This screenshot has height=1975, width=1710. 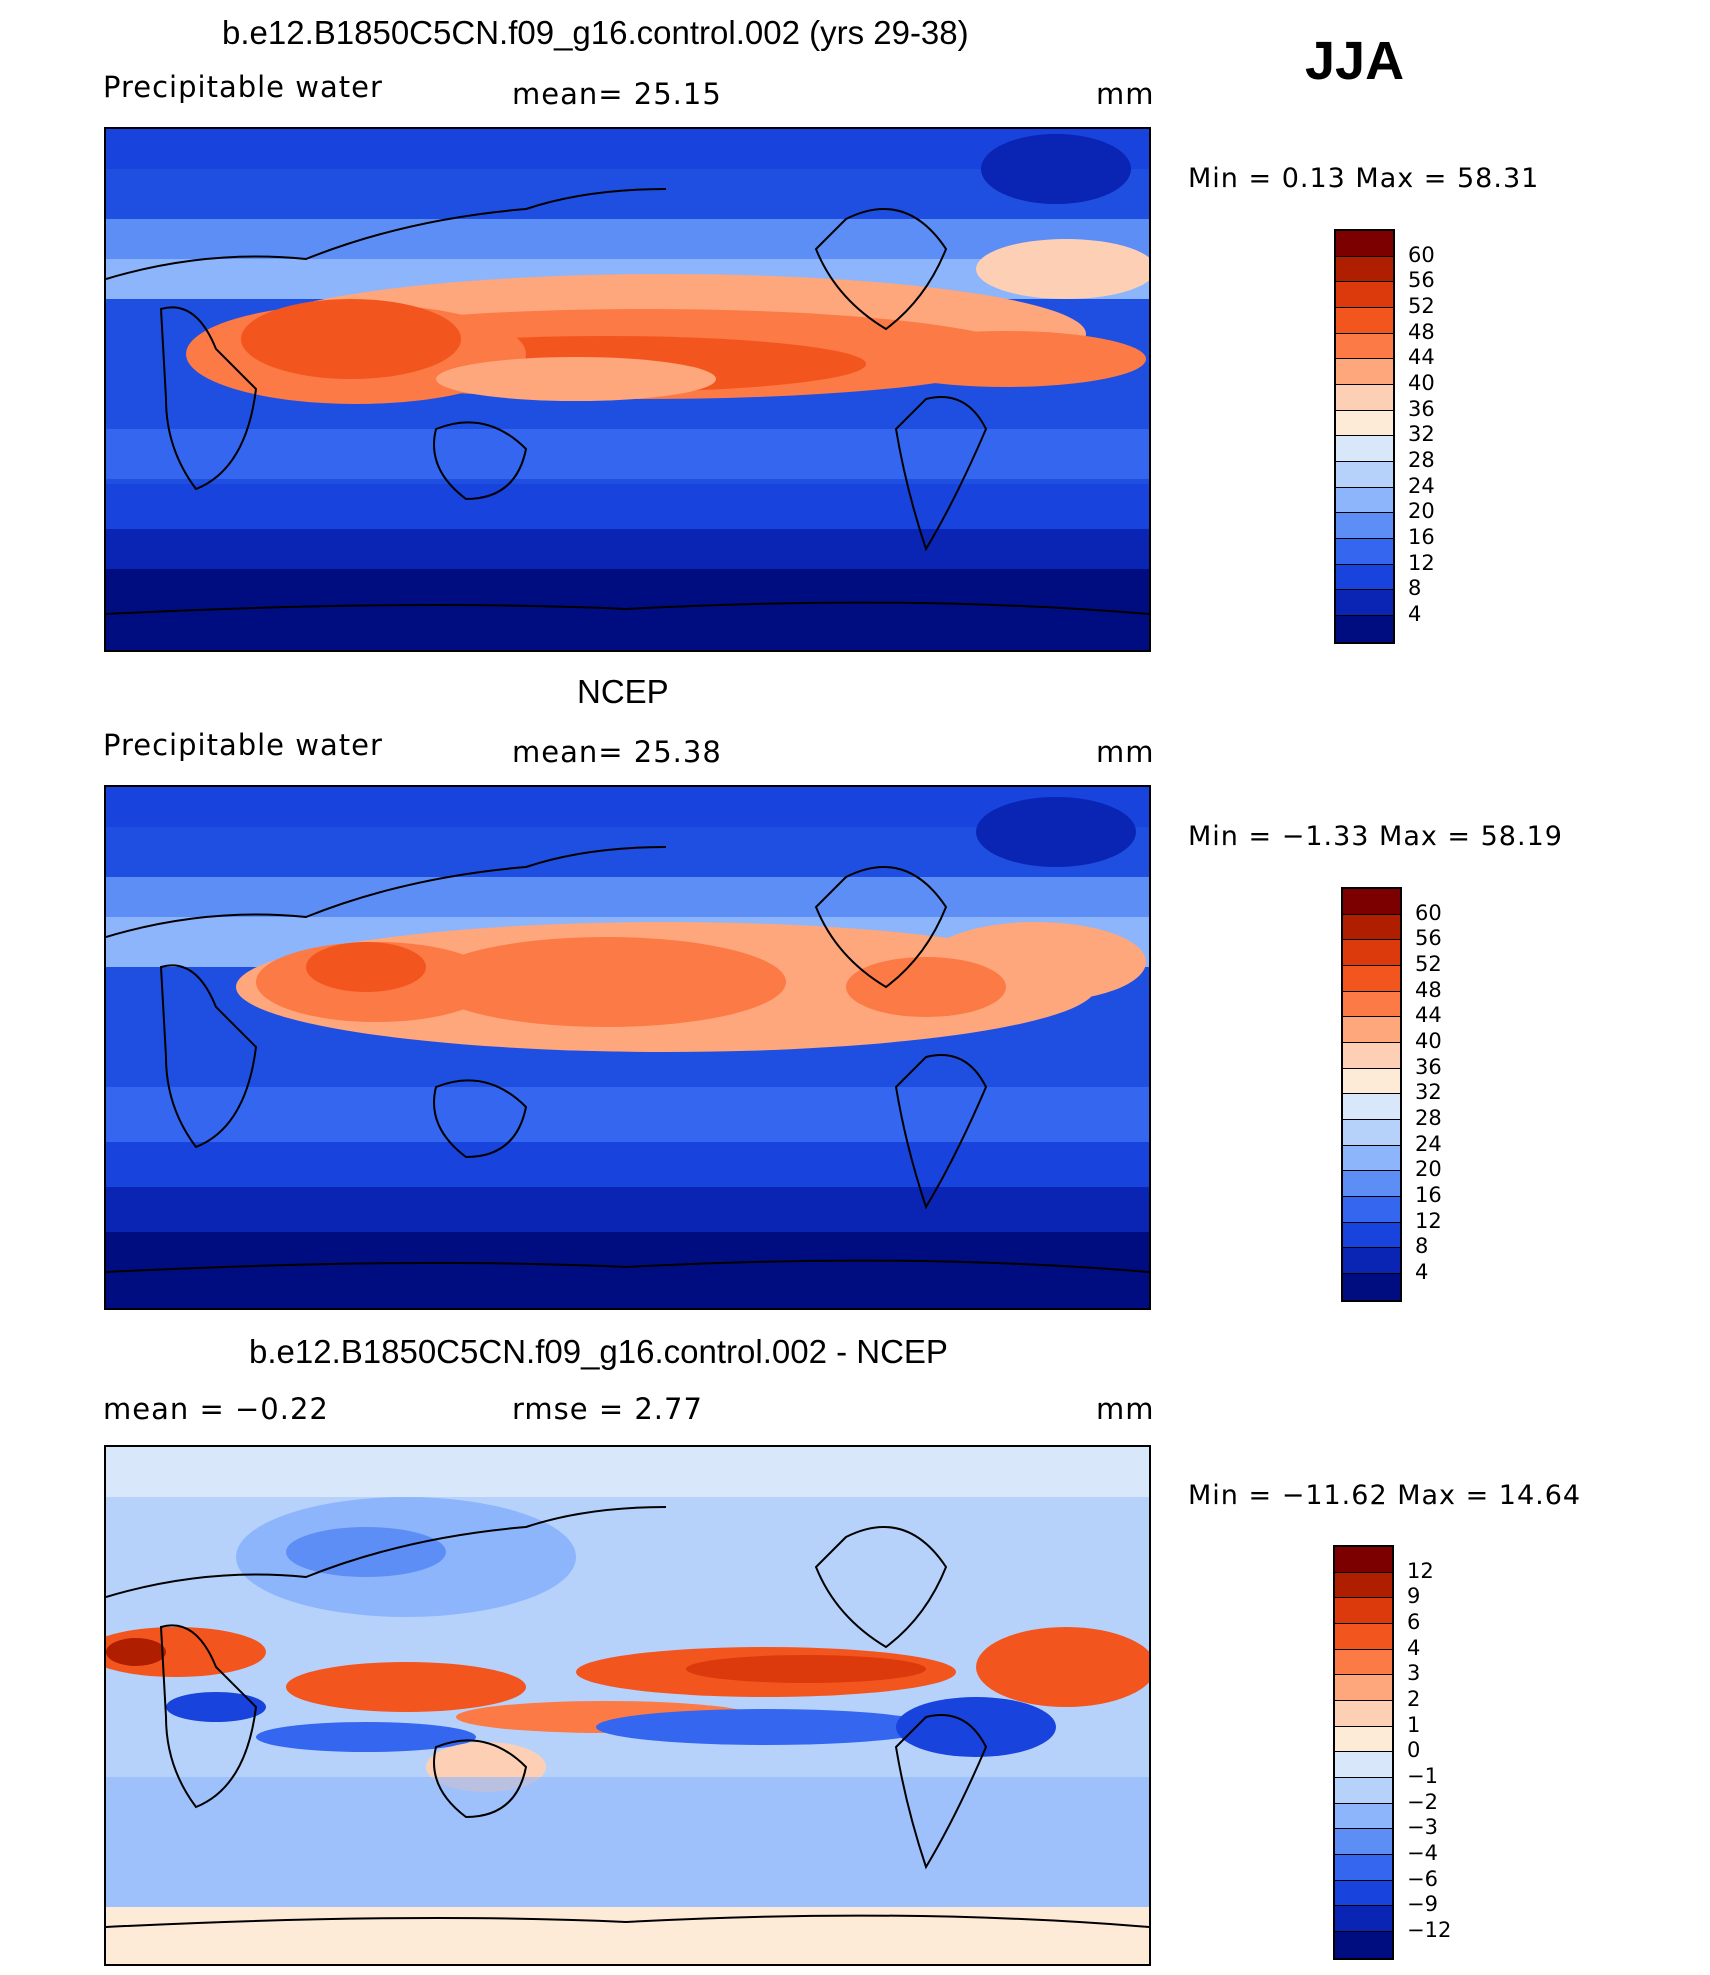 What do you see at coordinates (1422, 1853) in the screenshot?
I see `colorbar-tick-label: −4` at bounding box center [1422, 1853].